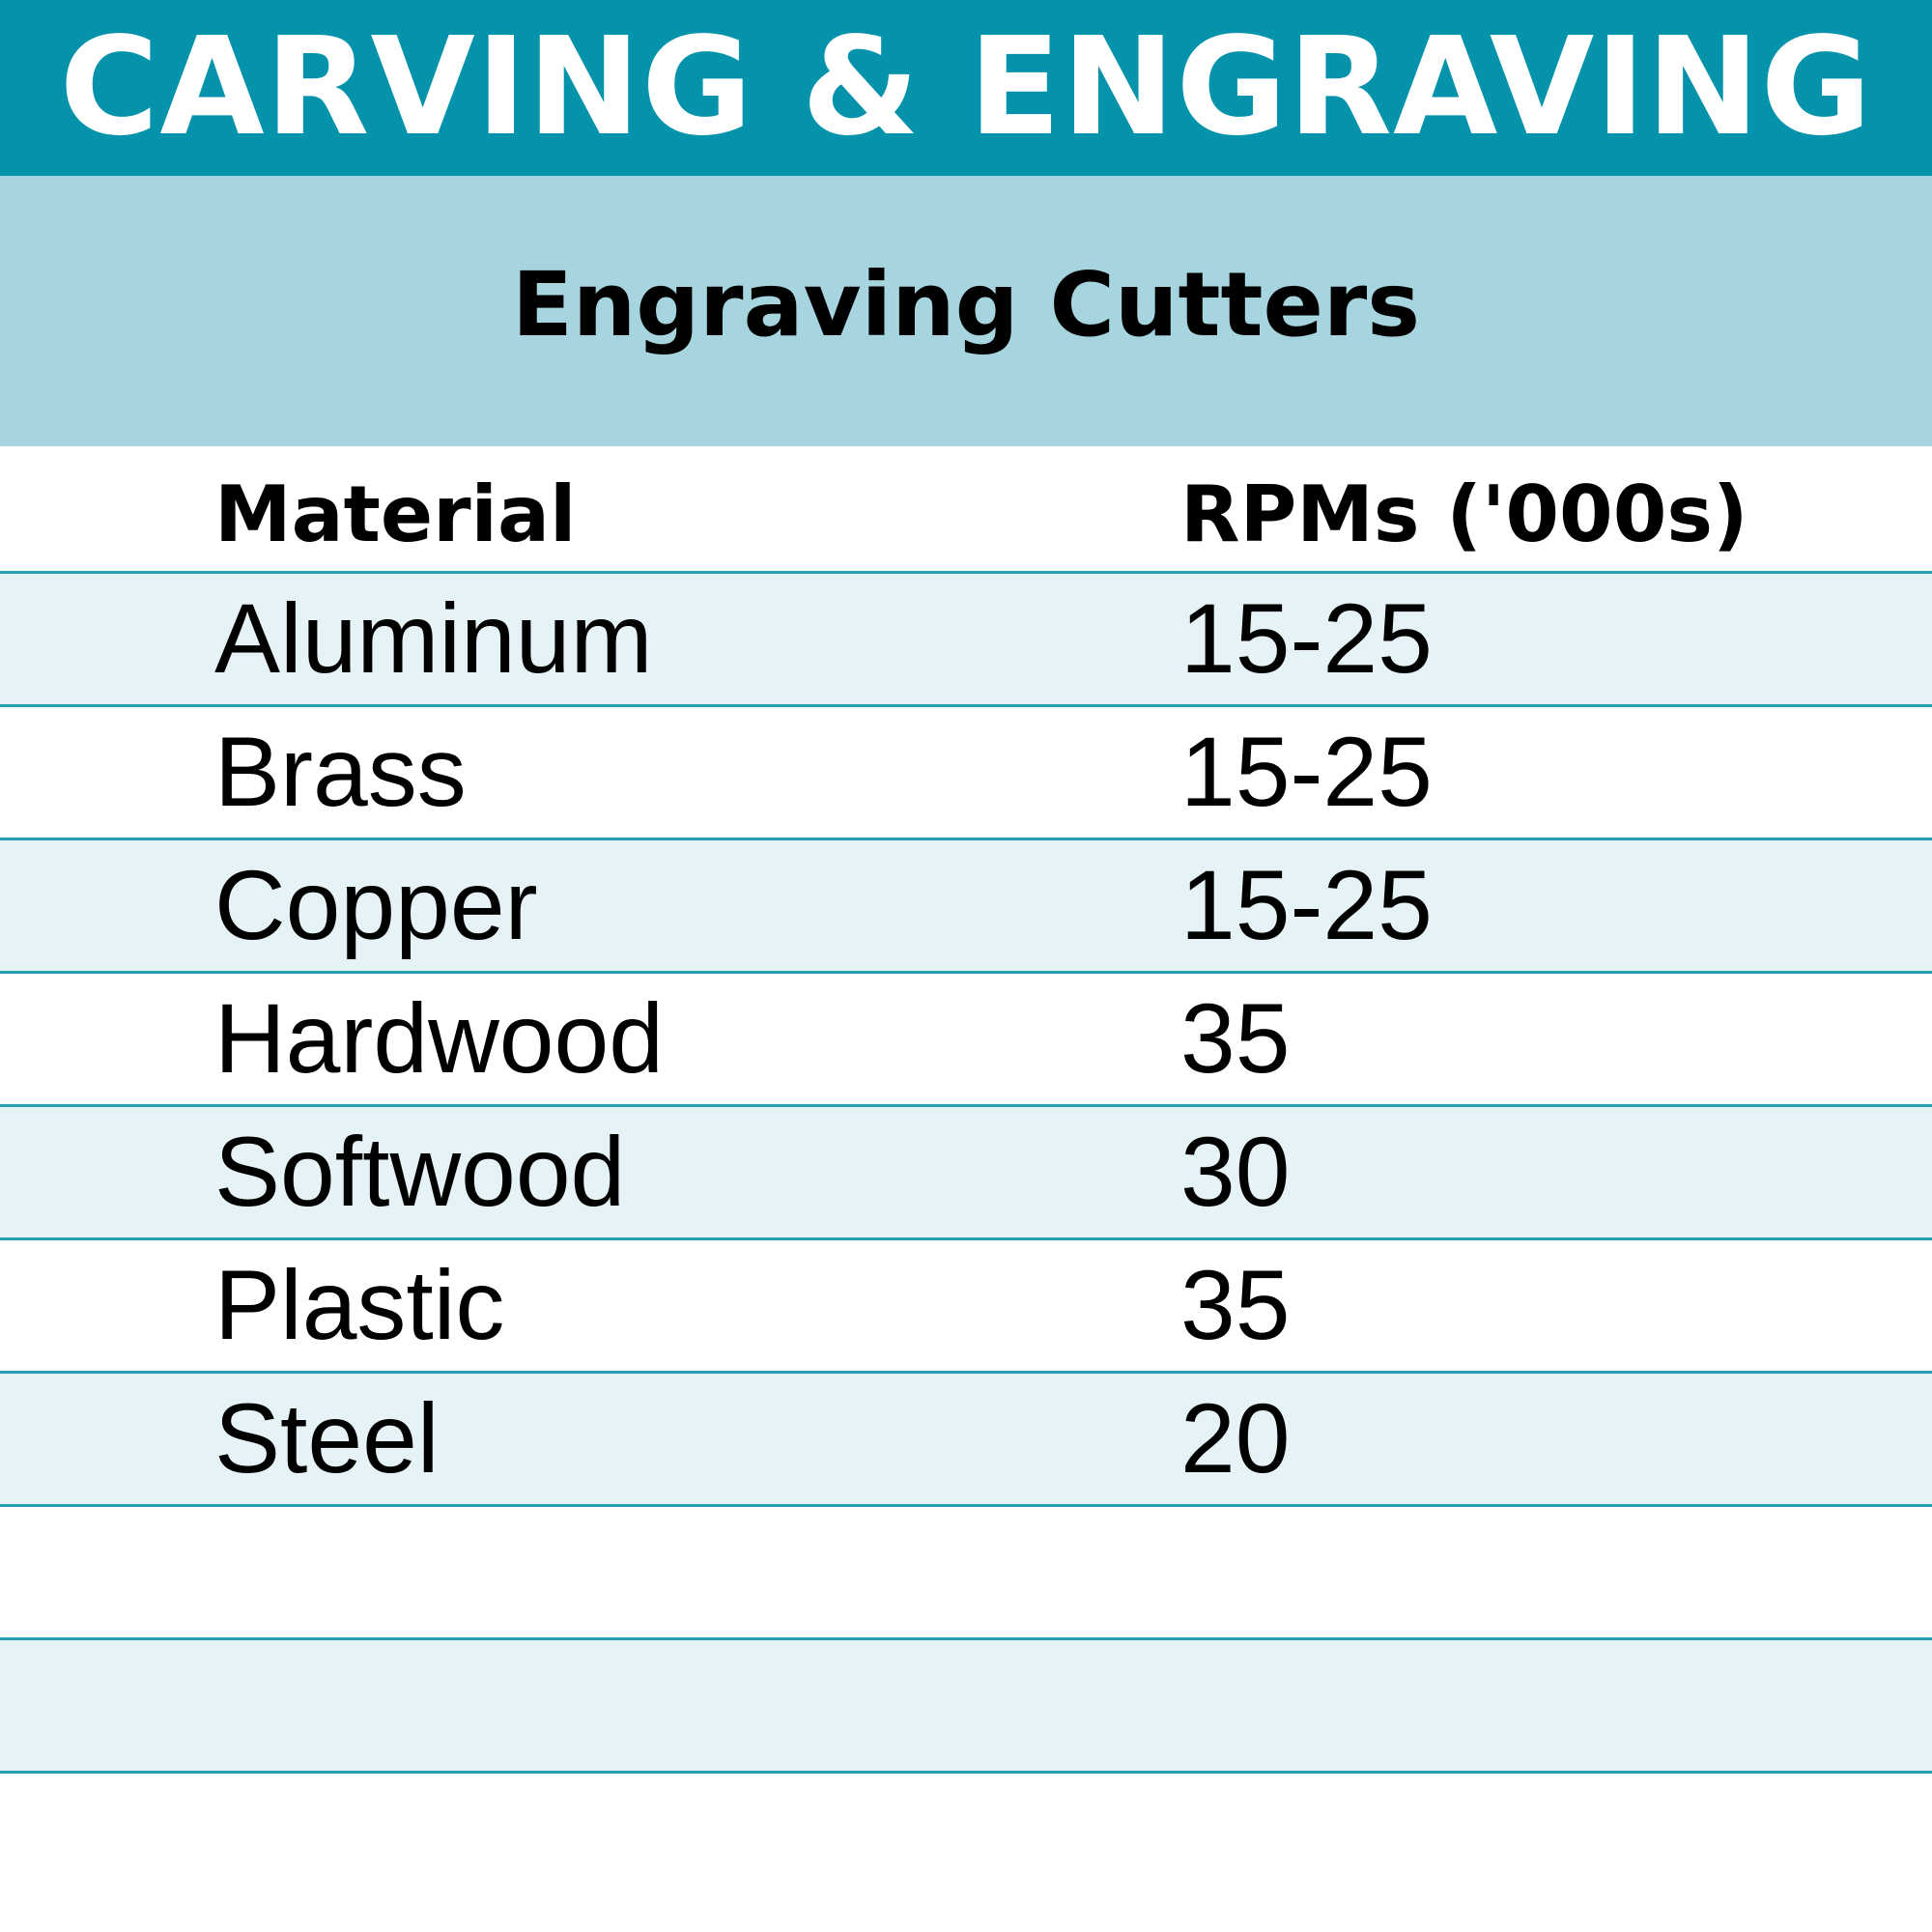  What do you see at coordinates (395, 514) in the screenshot?
I see `column-header-material: Material` at bounding box center [395, 514].